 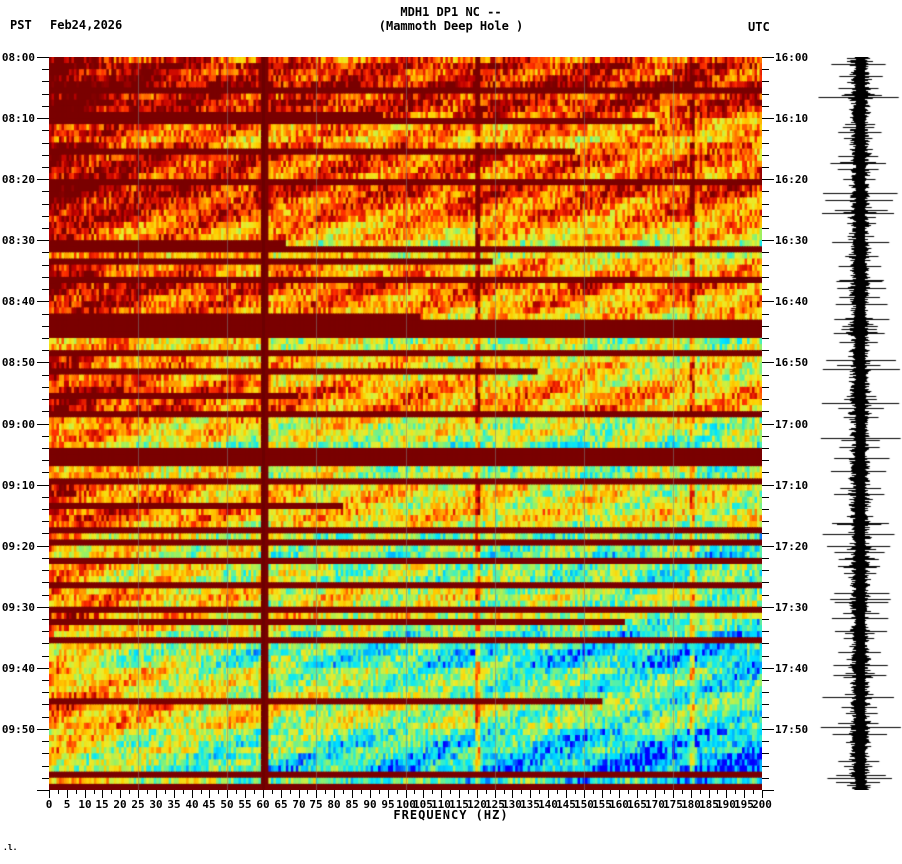 What do you see at coordinates (156, 804) in the screenshot?
I see `freq-tick-label: 30` at bounding box center [156, 804].